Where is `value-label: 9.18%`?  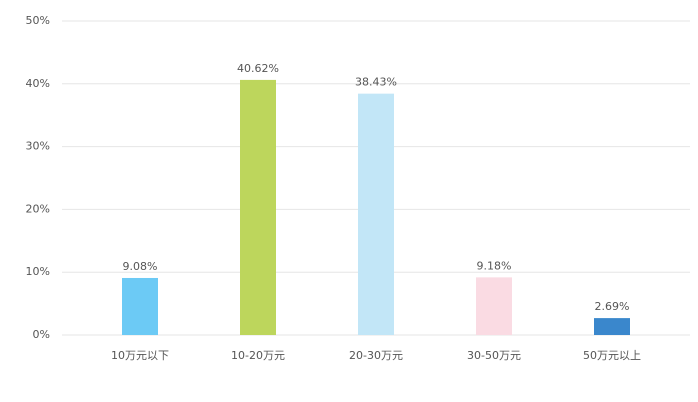 value-label: 9.18% is located at coordinates (494, 265).